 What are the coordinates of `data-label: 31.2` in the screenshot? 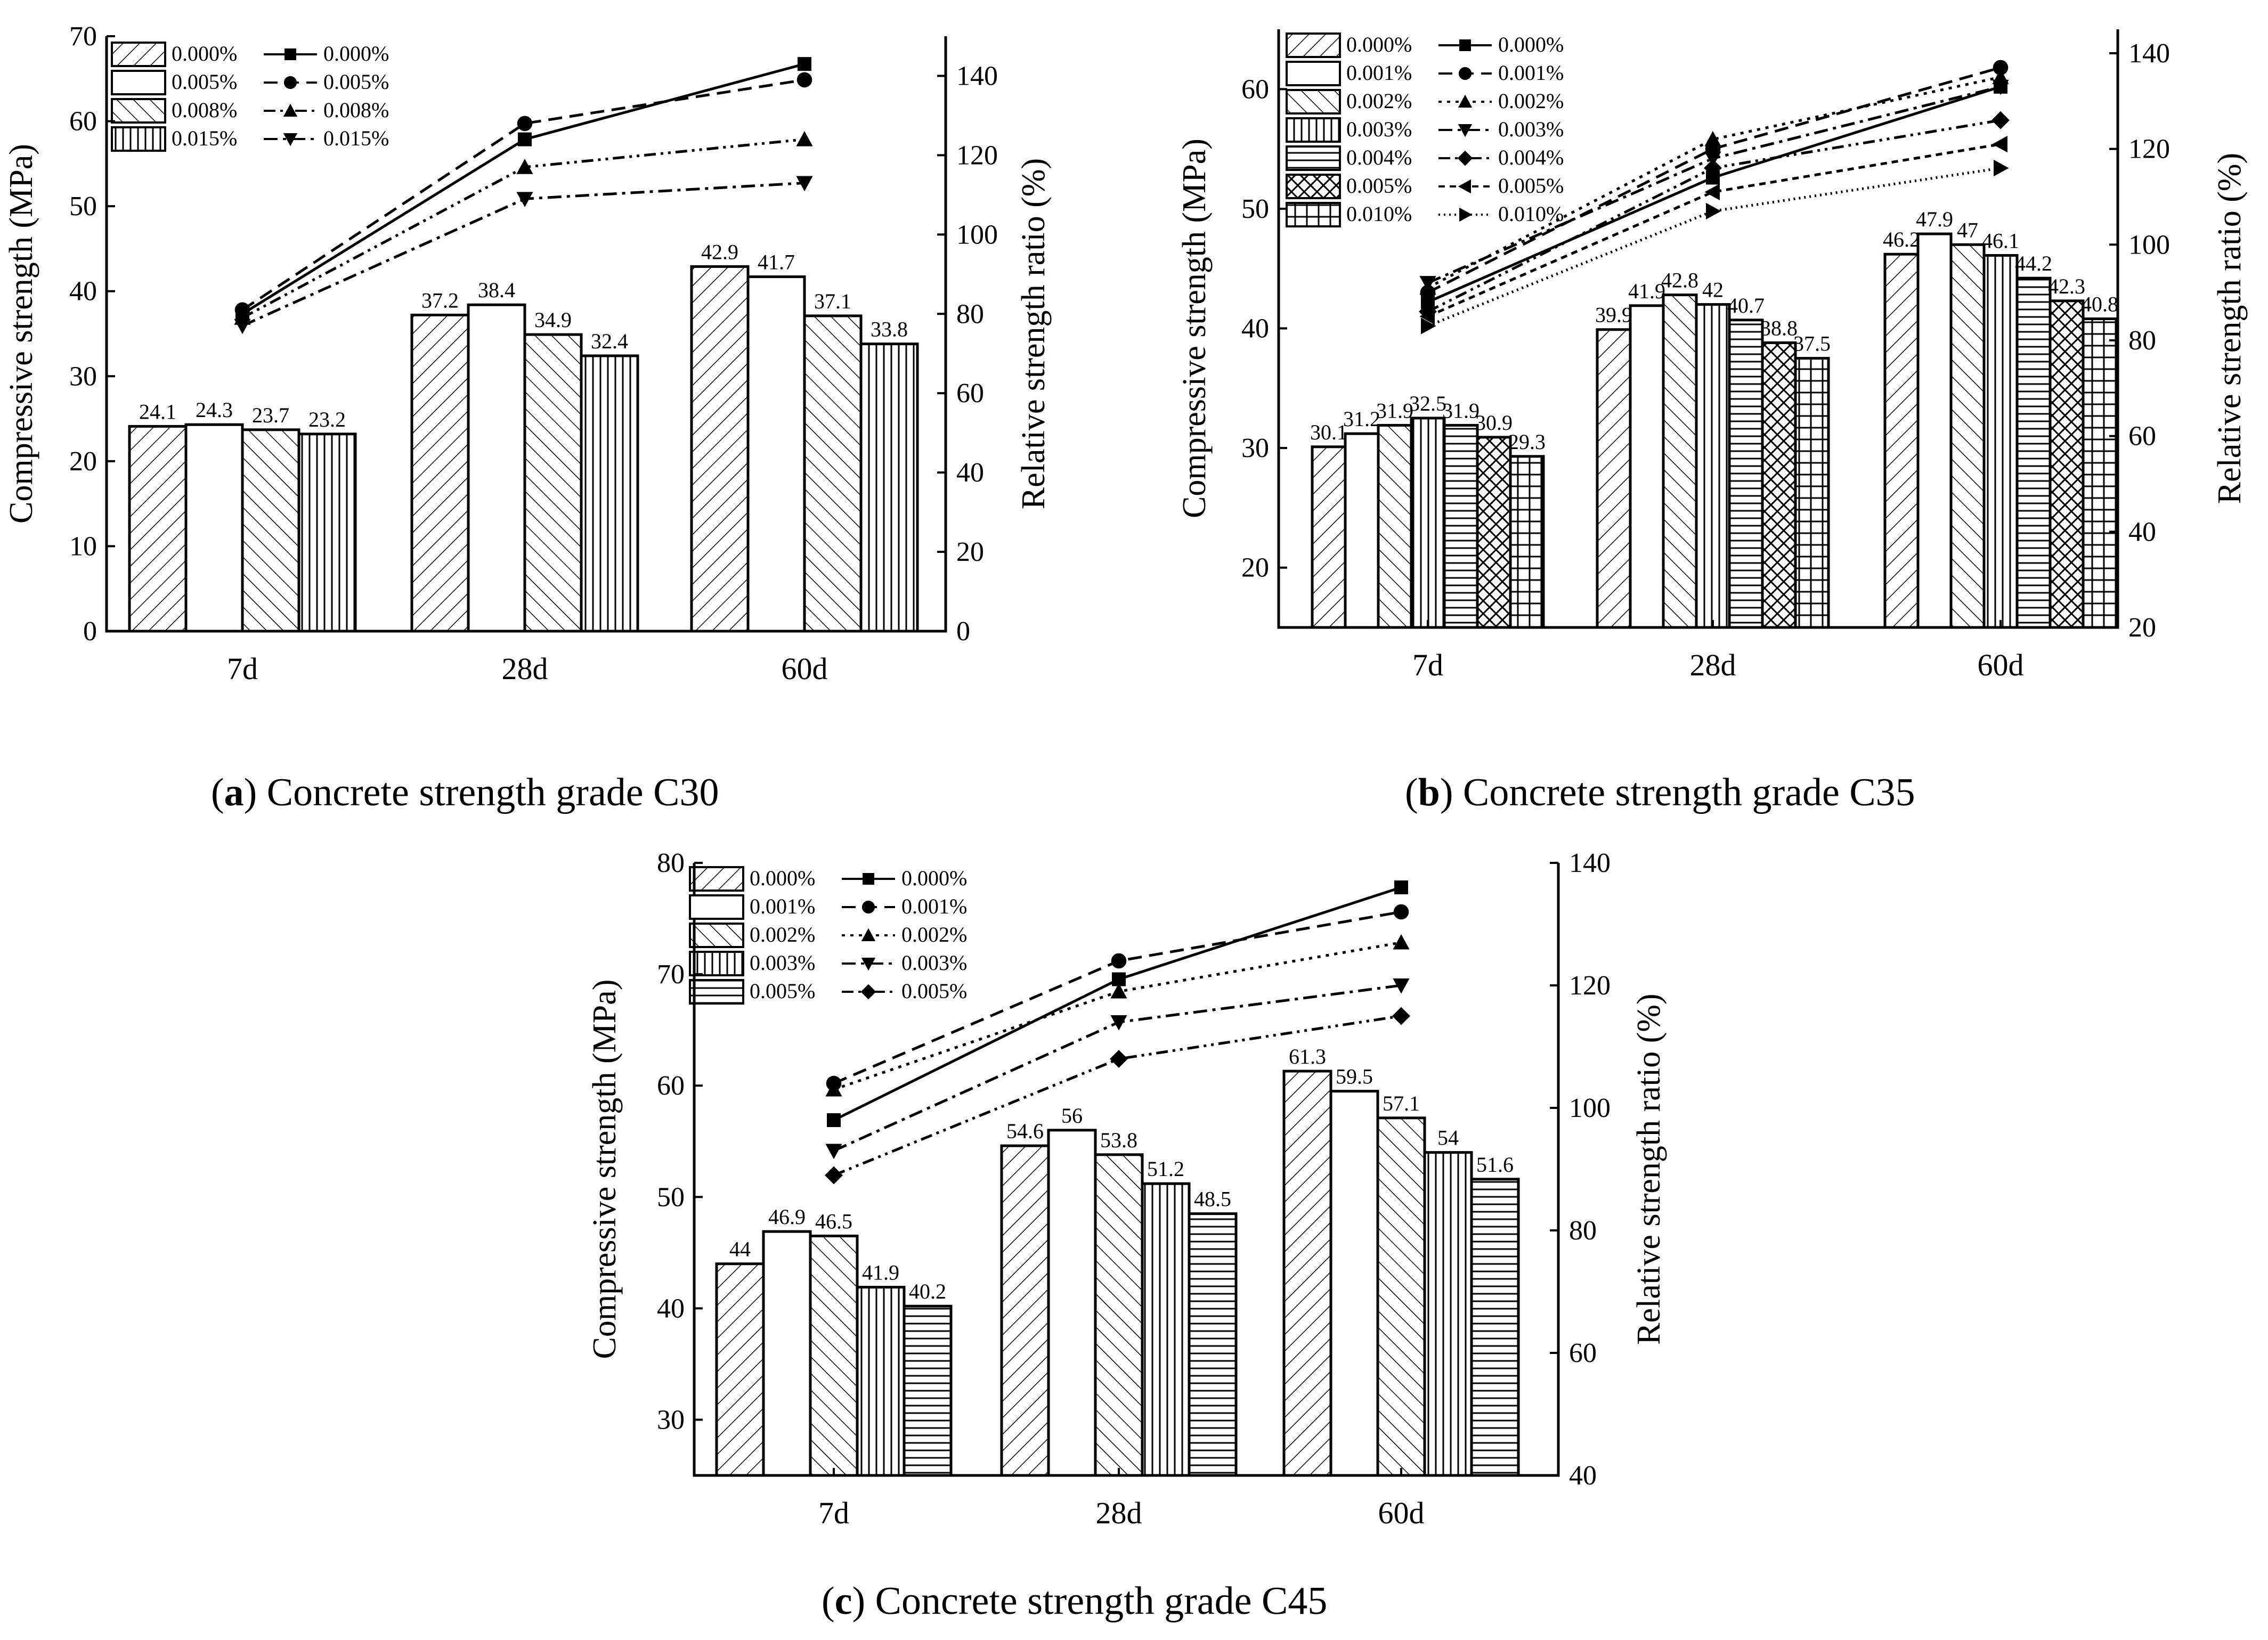 It's located at (1361, 419).